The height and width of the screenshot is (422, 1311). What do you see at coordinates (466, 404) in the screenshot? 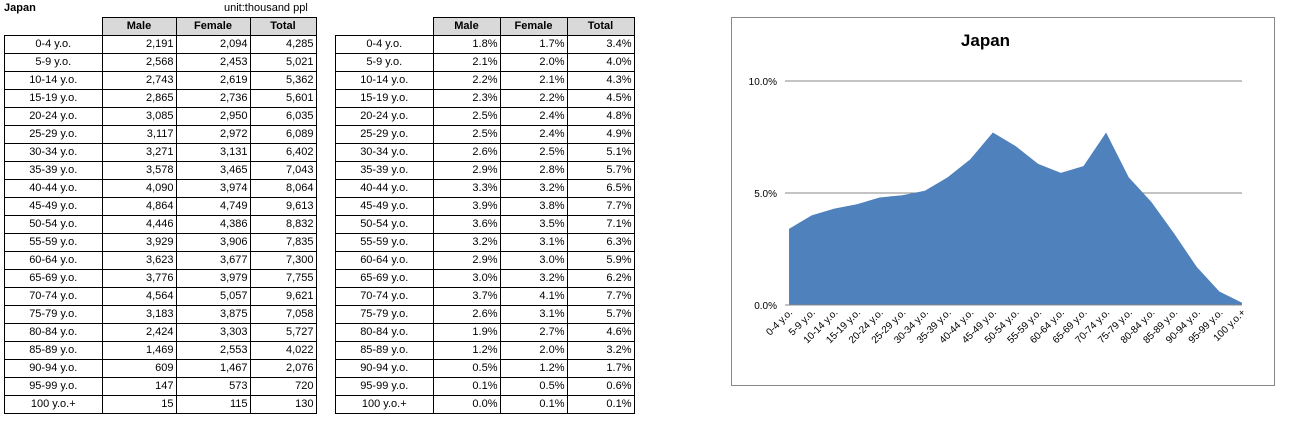
I see `male-pct-cell: 0.0%` at bounding box center [466, 404].